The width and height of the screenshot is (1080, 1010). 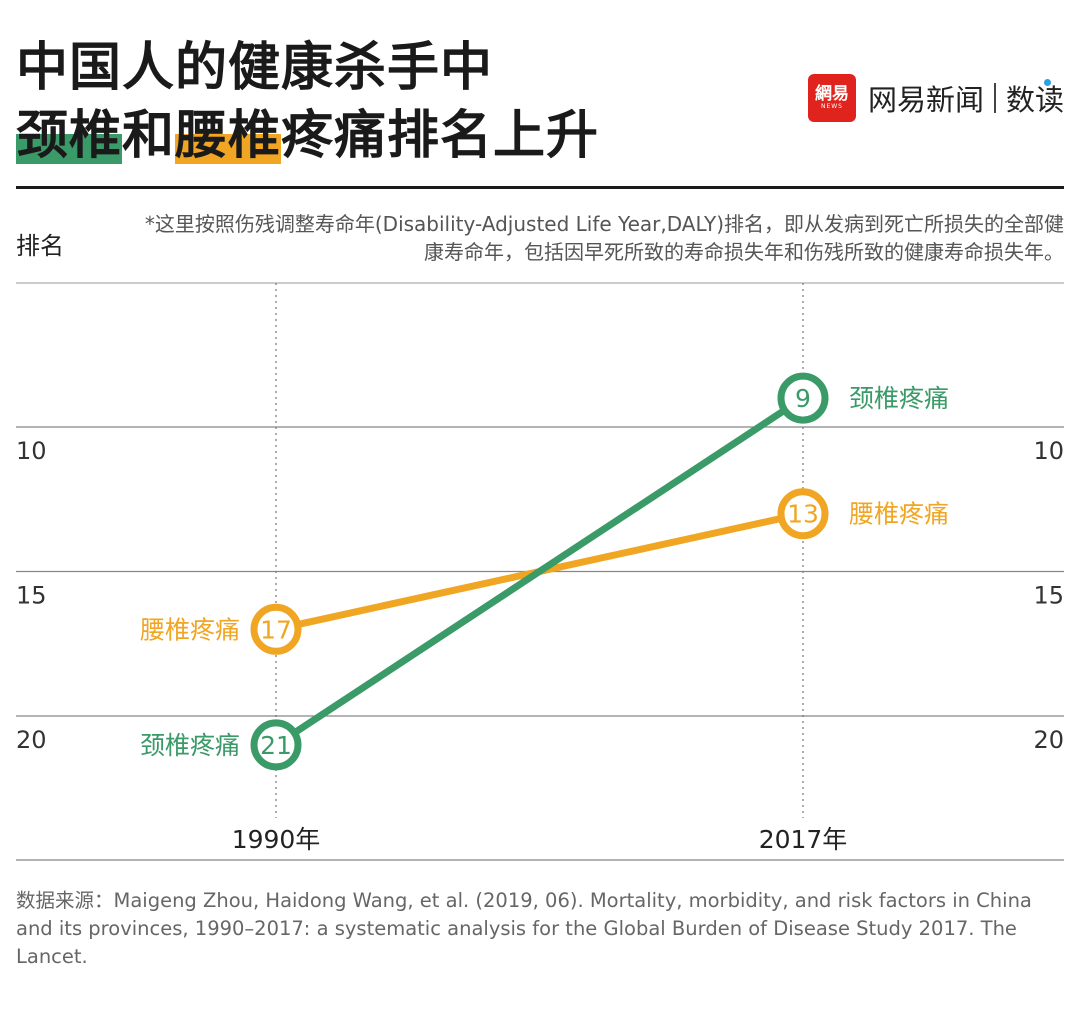 What do you see at coordinates (276, 839) in the screenshot?
I see `x-tick-label-0: 1990年` at bounding box center [276, 839].